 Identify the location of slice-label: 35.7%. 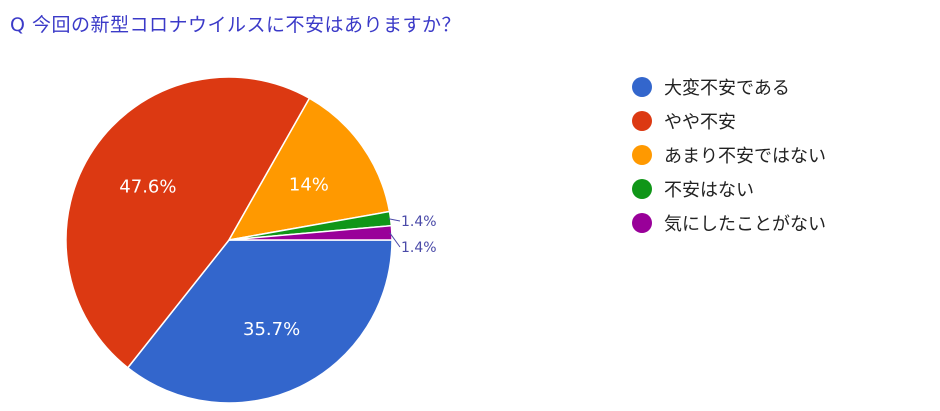
(271, 329).